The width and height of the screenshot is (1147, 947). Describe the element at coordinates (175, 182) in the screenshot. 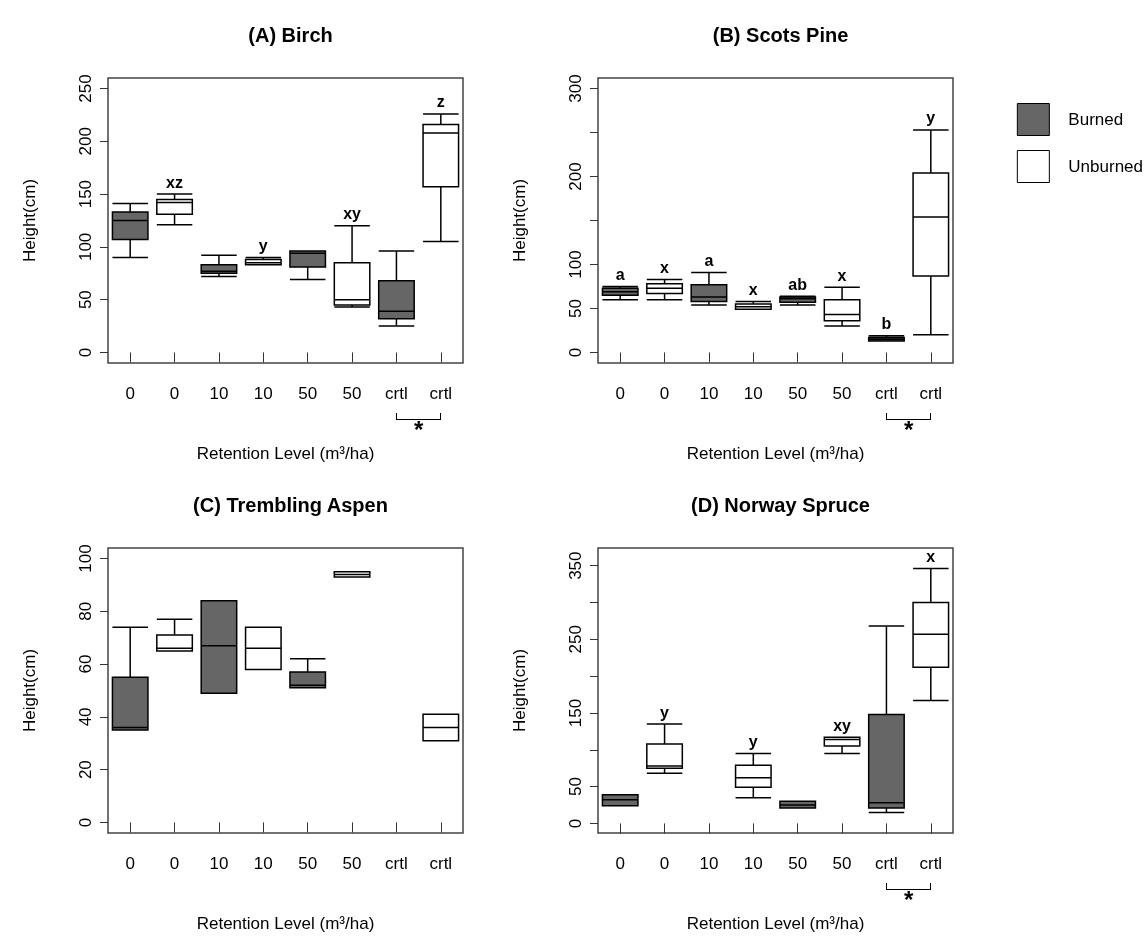

I see `text: xz` at that location.